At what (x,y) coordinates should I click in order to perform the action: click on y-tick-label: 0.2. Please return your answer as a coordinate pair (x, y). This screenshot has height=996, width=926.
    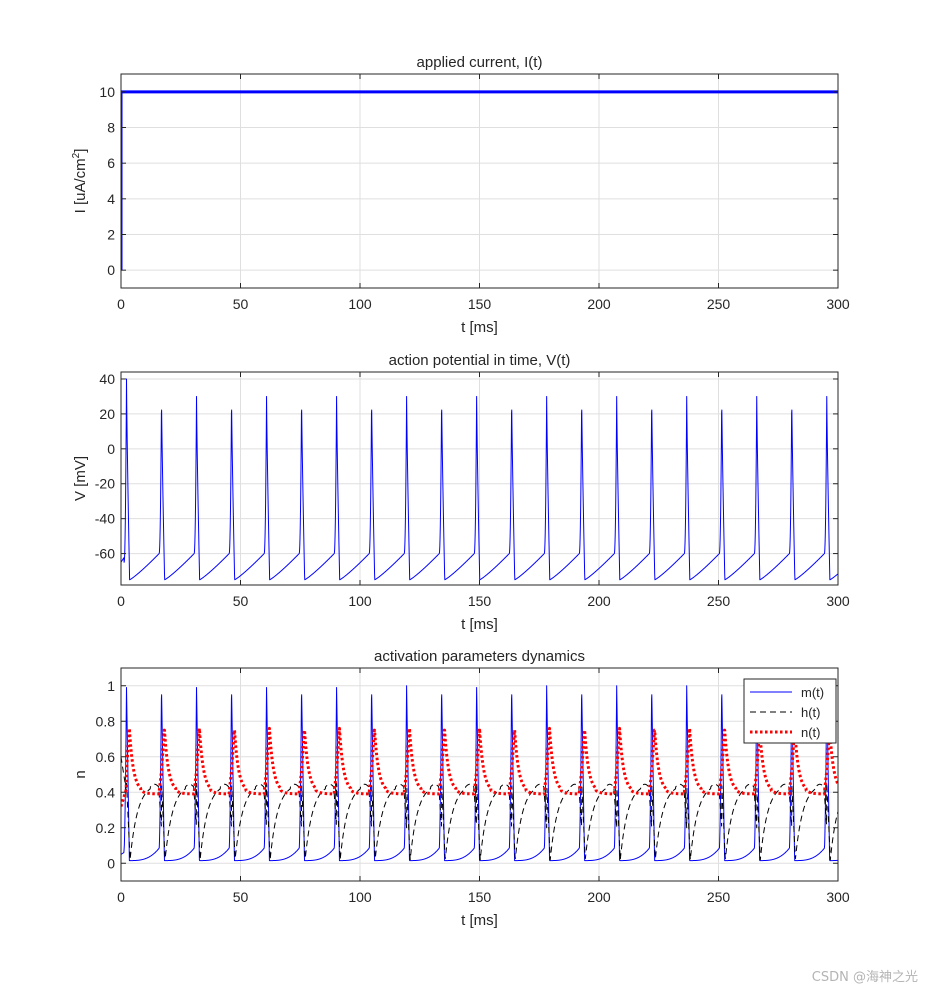
    Looking at the image, I should click on (106, 828).